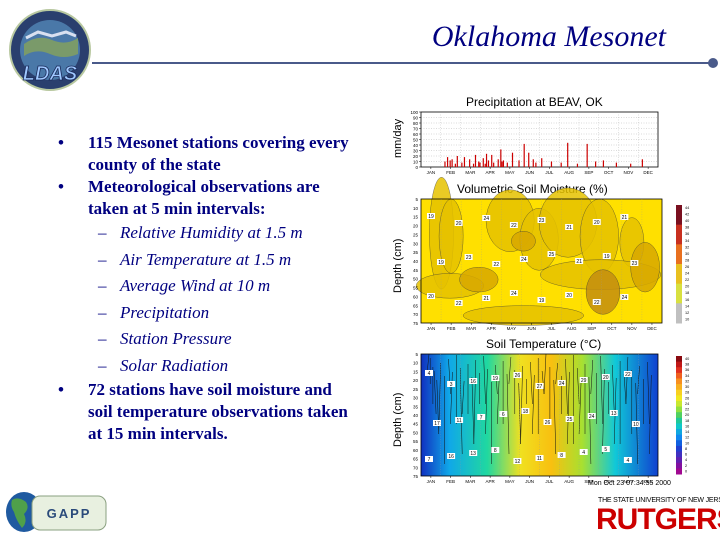  What do you see at coordinates (687, 247) in the screenshot?
I see `moisture-colorbar-label: 32` at bounding box center [687, 247].